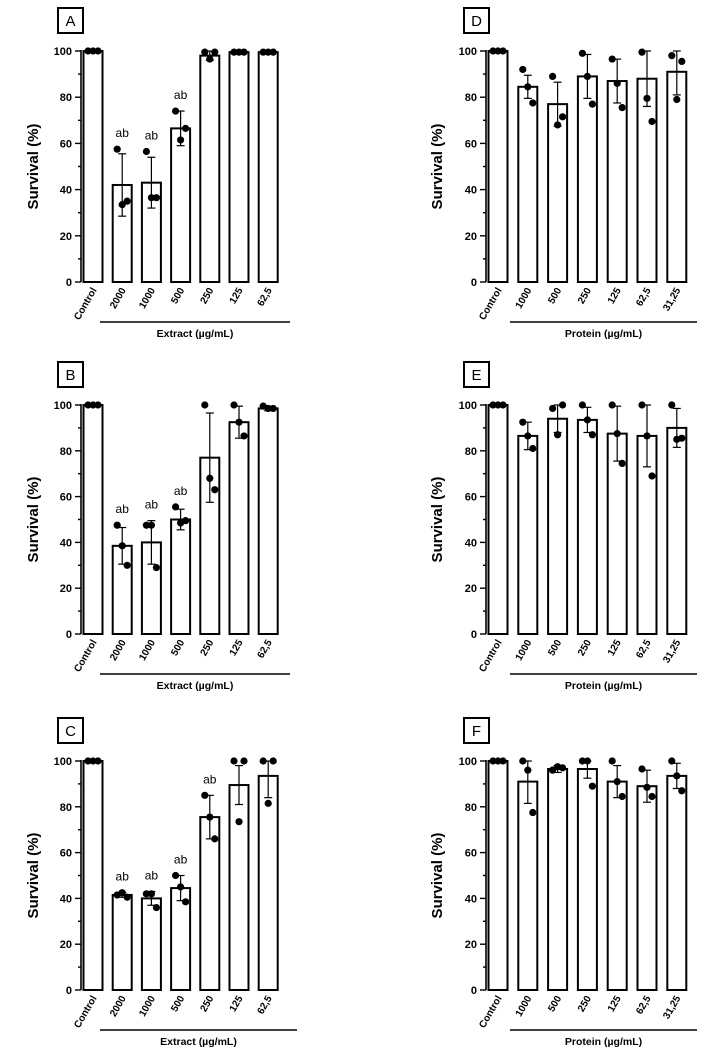  What do you see at coordinates (437, 876) in the screenshot?
I see `y-axis-label: Survival (%)` at bounding box center [437, 876].